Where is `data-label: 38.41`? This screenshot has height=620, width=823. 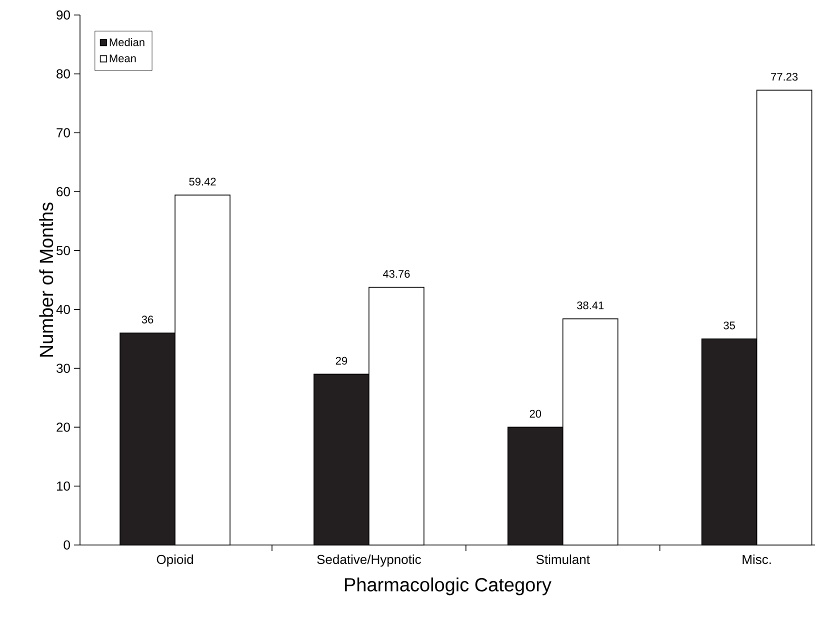
data-label: 38.41 is located at coordinates (590, 305).